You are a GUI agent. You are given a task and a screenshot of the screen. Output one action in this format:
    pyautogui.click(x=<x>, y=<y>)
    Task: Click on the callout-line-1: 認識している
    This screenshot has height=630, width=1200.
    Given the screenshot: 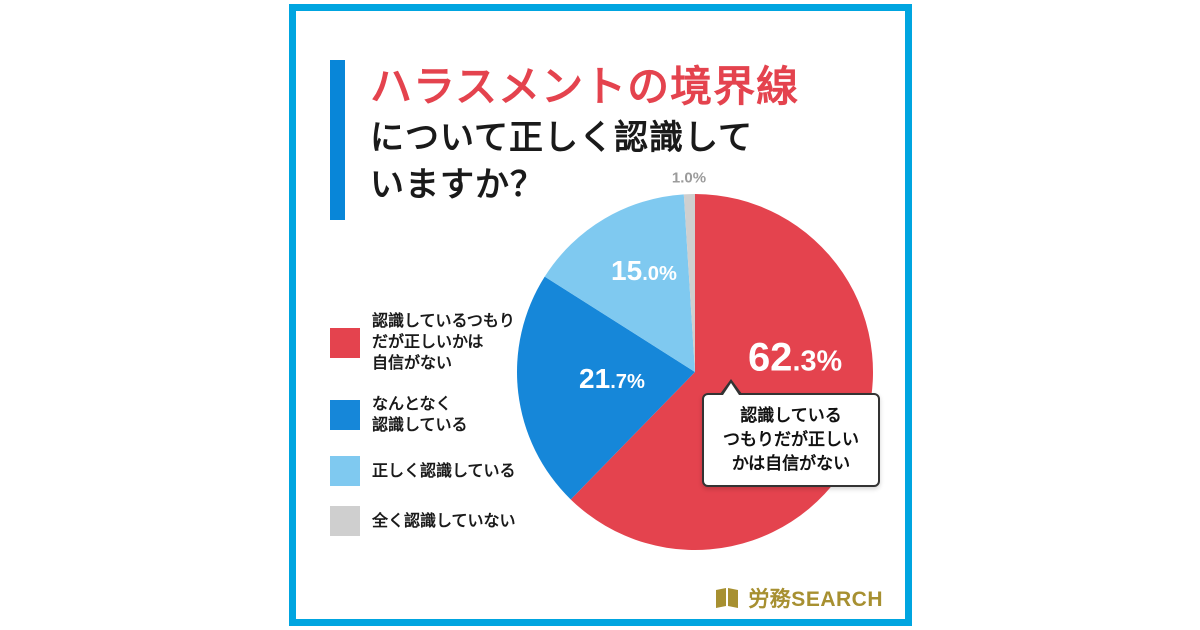 What is the action you would take?
    pyautogui.click(x=791, y=415)
    